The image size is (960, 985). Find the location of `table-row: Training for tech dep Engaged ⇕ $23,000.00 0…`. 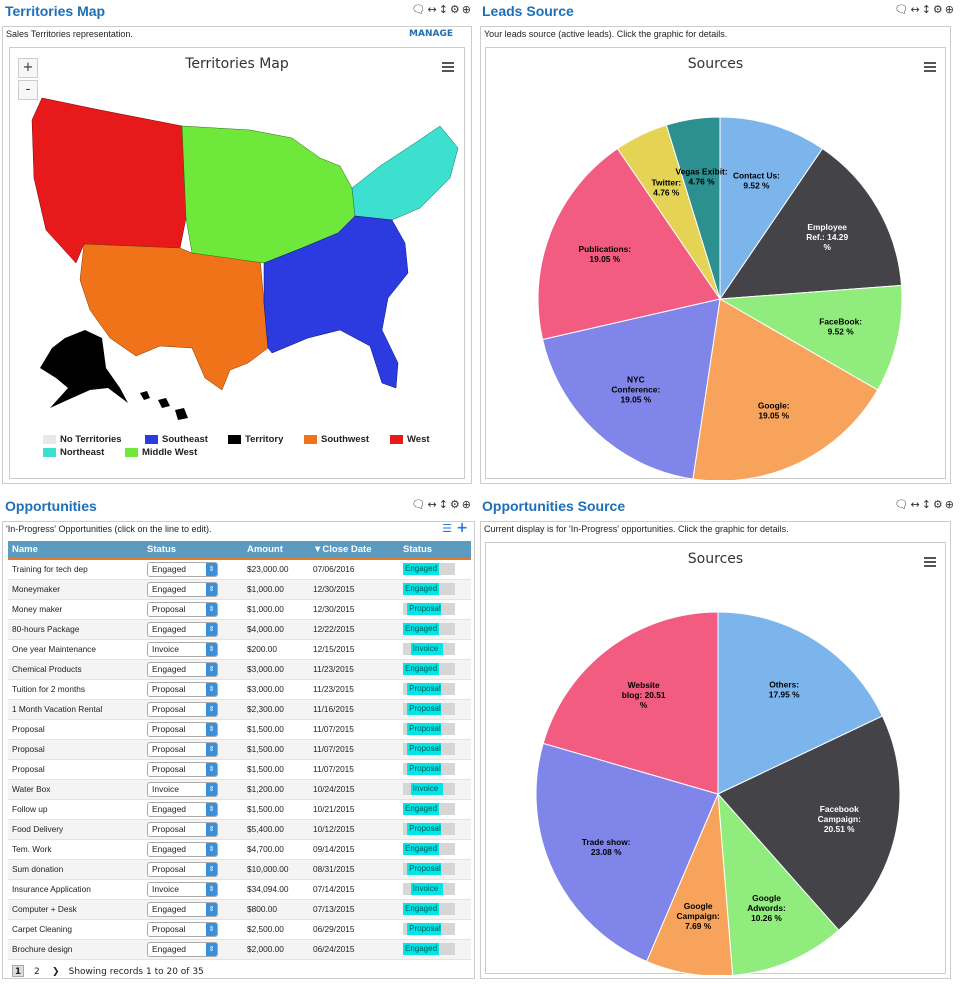

table-row: Training for tech dep Engaged ⇕ $23,000.00 0… is located at coordinates (239, 569).